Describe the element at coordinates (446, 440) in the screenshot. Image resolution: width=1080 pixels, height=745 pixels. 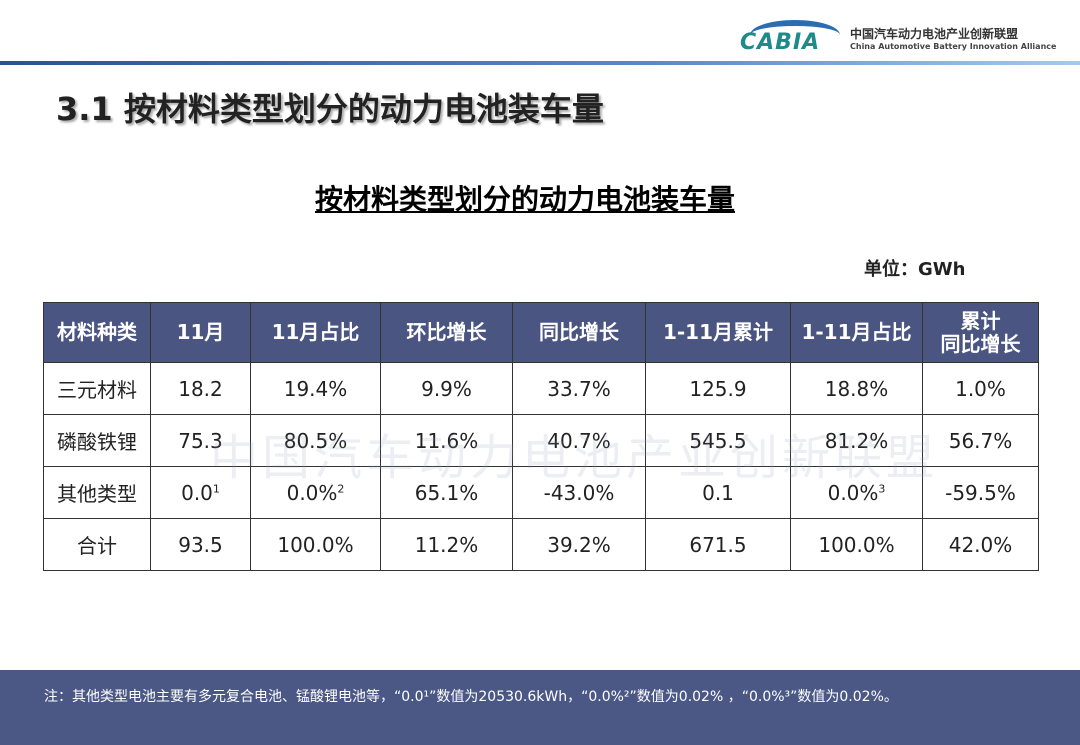
I see `table-cell: 11.6%` at that location.